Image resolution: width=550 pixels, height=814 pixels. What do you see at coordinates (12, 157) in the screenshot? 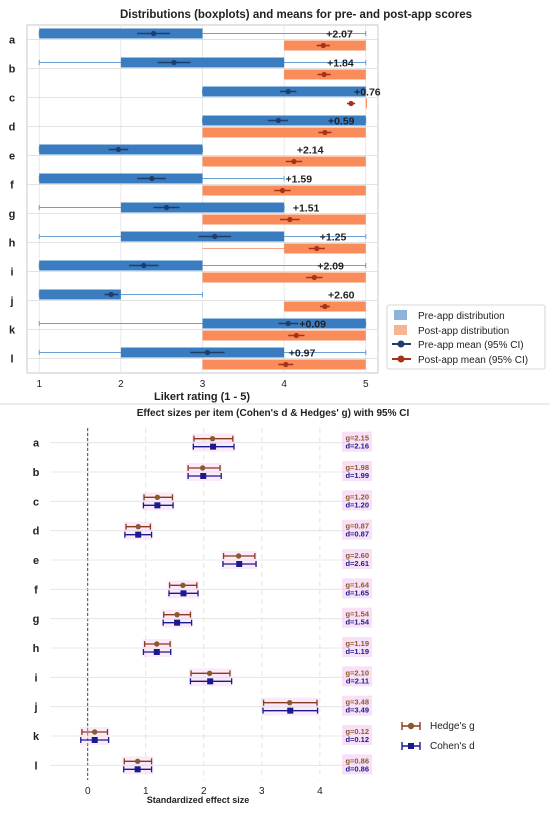
I see `top-item-label: e` at bounding box center [12, 157].